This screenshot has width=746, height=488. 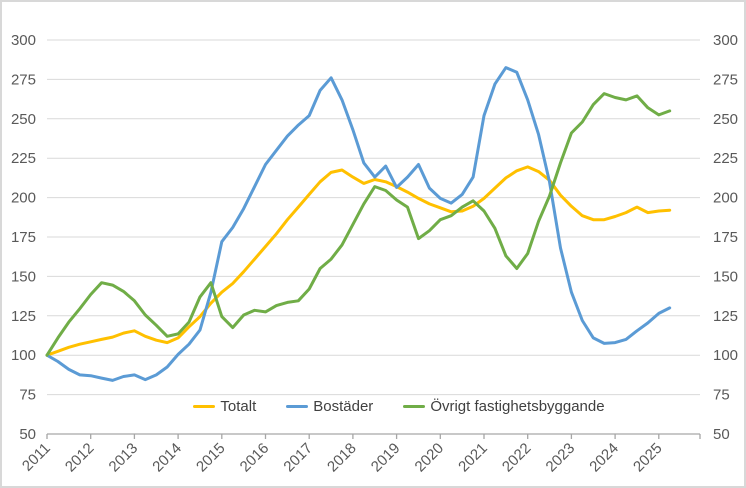 What do you see at coordinates (373, 436) in the screenshot?
I see `x-axis` at bounding box center [373, 436].